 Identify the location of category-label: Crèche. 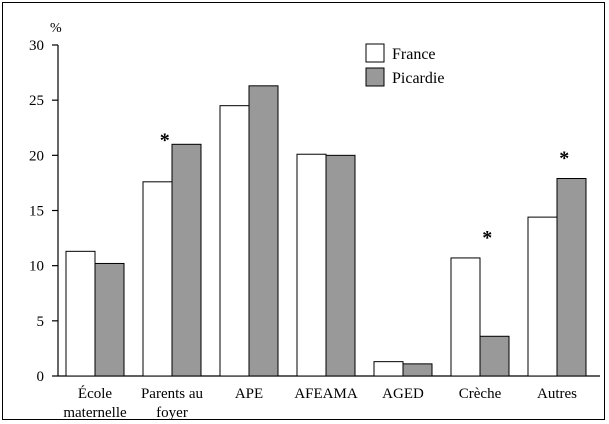
(480, 394).